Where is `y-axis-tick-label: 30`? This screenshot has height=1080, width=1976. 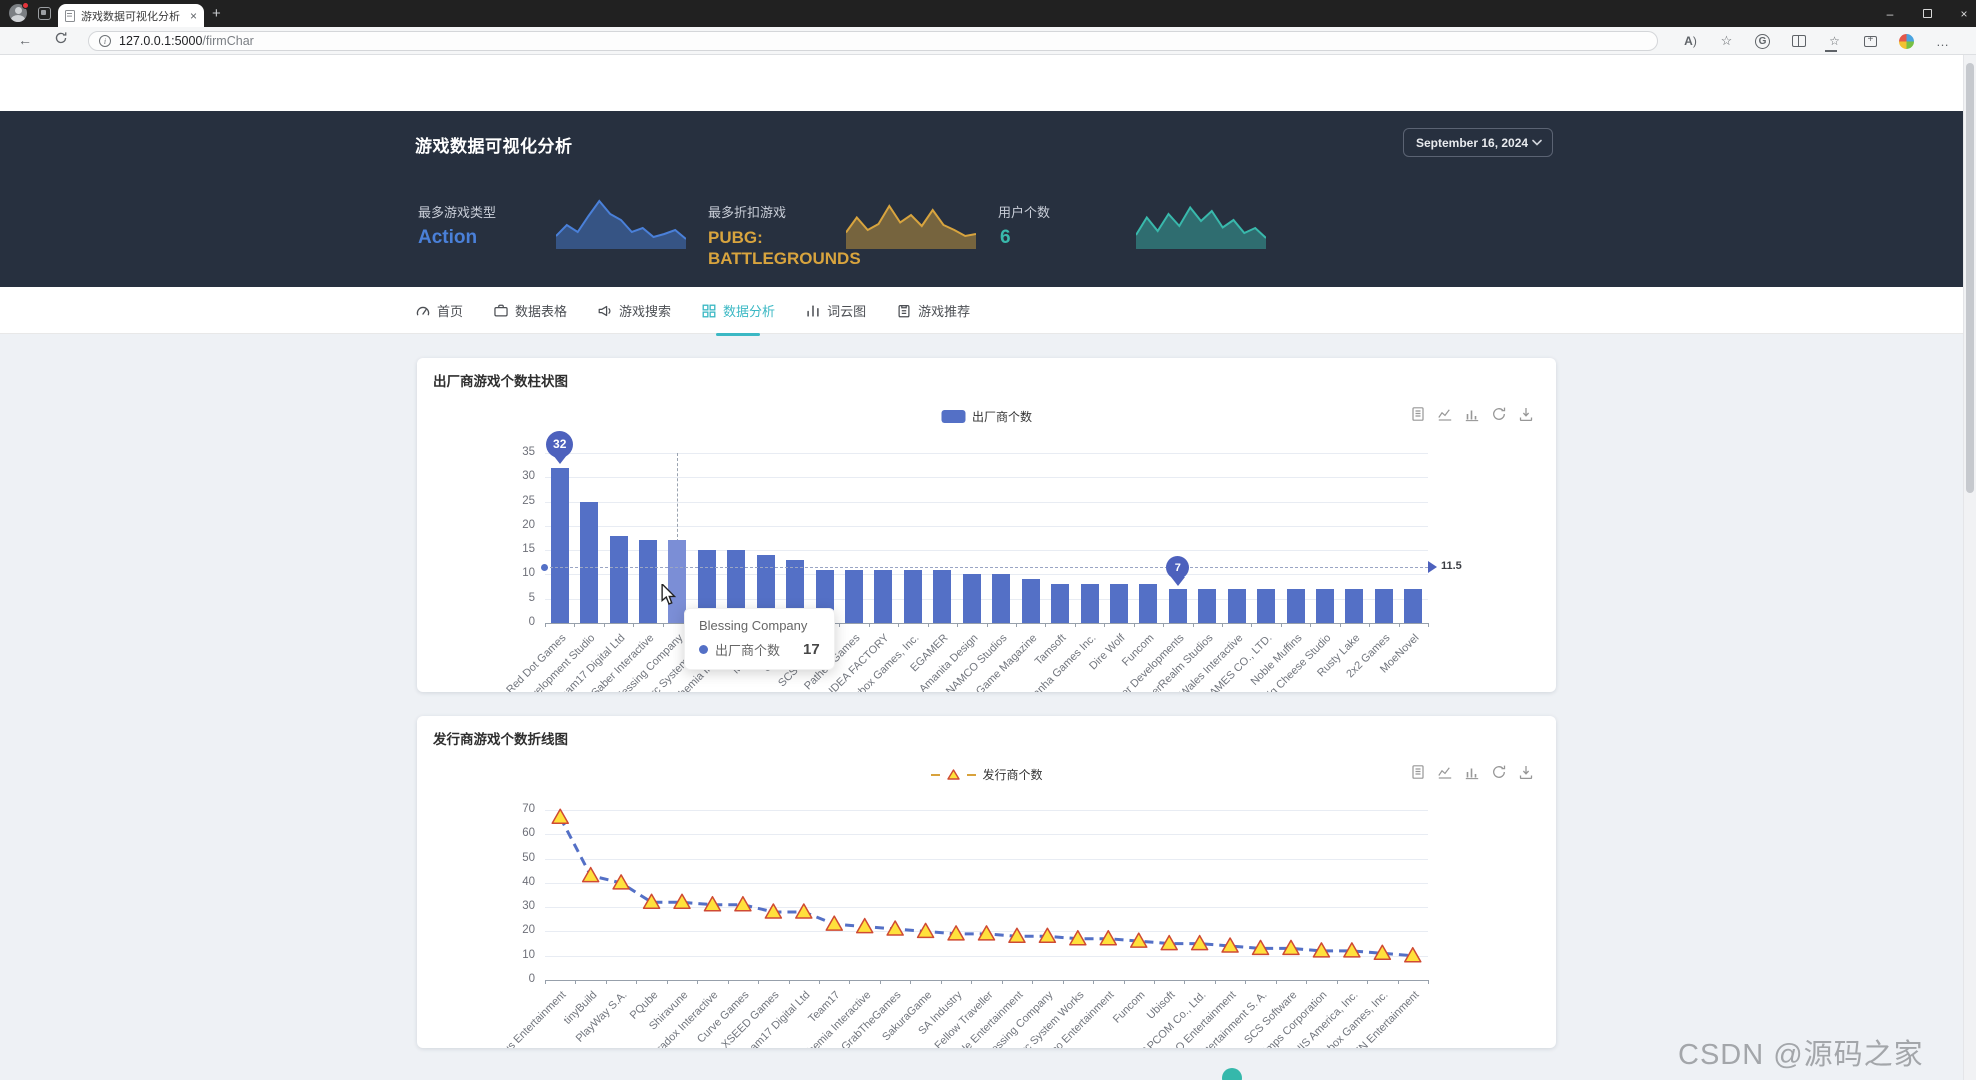 y-axis-tick-label: 30 is located at coordinates (528, 476).